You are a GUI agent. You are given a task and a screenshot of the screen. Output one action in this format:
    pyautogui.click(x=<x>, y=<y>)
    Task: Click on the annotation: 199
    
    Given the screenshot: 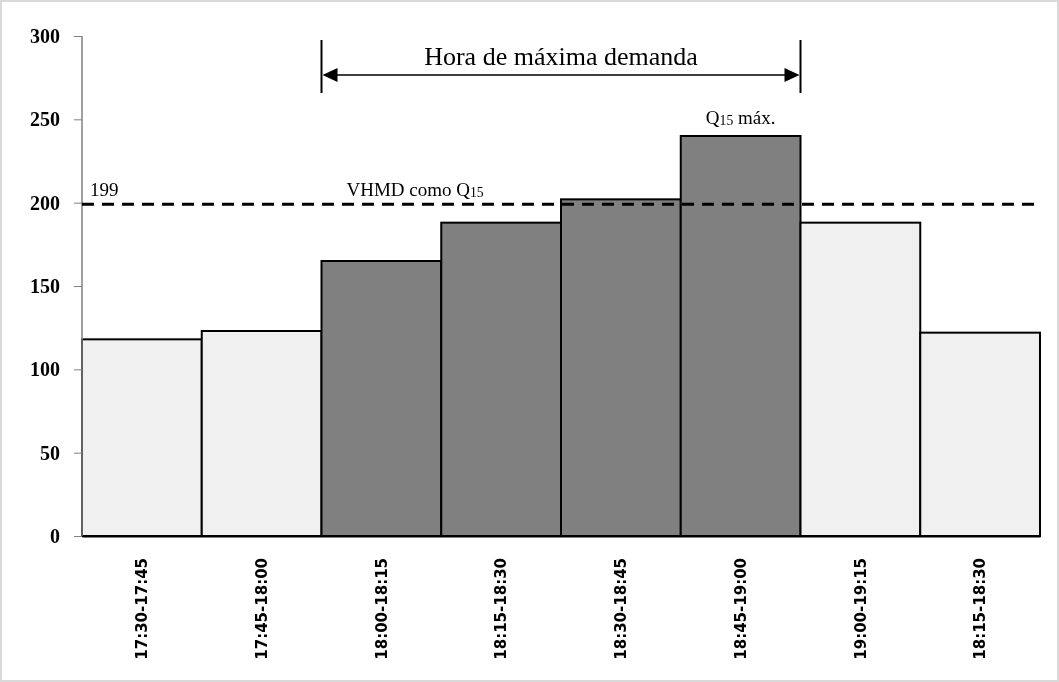 What is the action you would take?
    pyautogui.click(x=104, y=190)
    